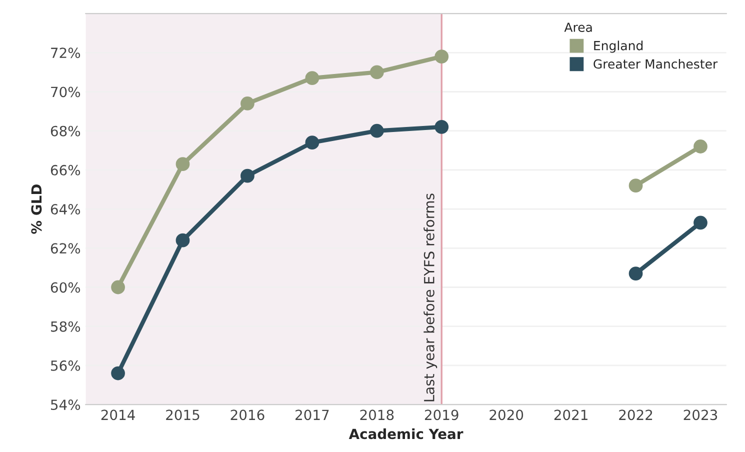 The image size is (745, 452). I want to click on y-tick-label: 68%, so click(65, 131).